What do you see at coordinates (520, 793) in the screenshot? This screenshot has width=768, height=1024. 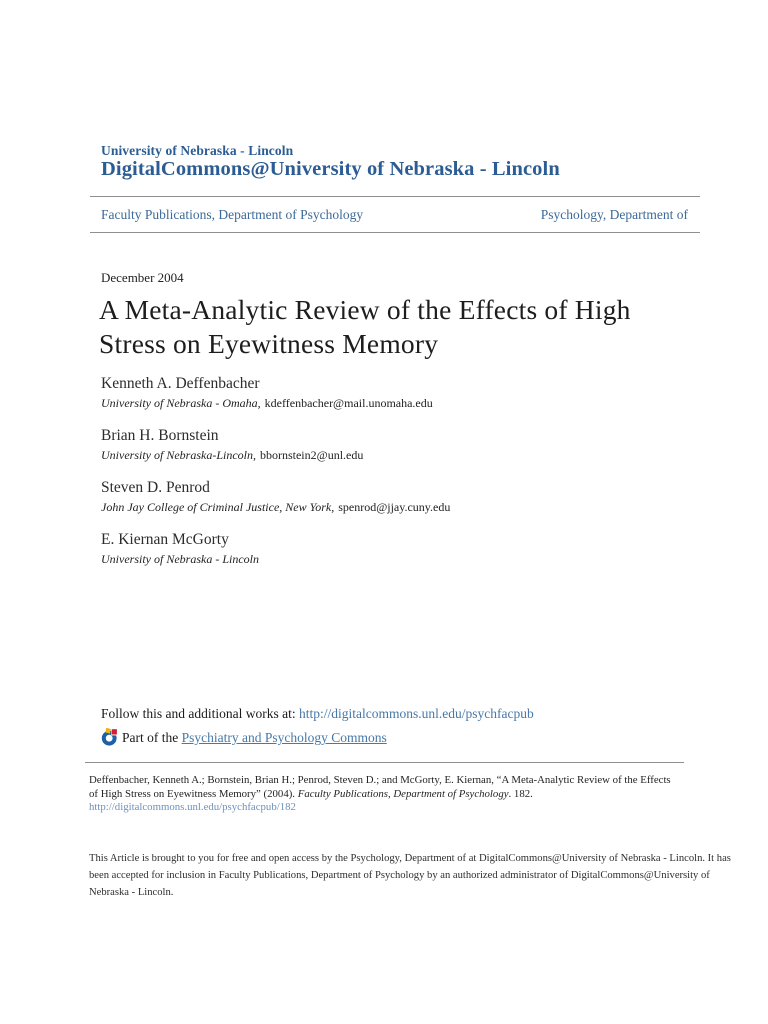 I see `citation-number: . 182.` at bounding box center [520, 793].